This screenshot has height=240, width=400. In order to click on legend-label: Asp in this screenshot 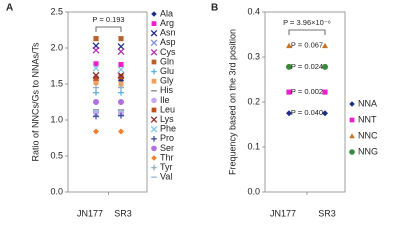, I will do `click(168, 42)`.